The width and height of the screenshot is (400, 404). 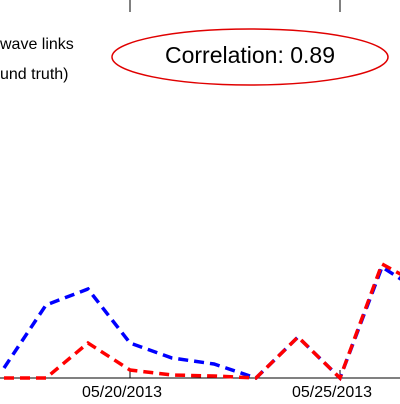 What do you see at coordinates (332, 392) in the screenshot?
I see `x-tick-label: 05/25/2013` at bounding box center [332, 392].